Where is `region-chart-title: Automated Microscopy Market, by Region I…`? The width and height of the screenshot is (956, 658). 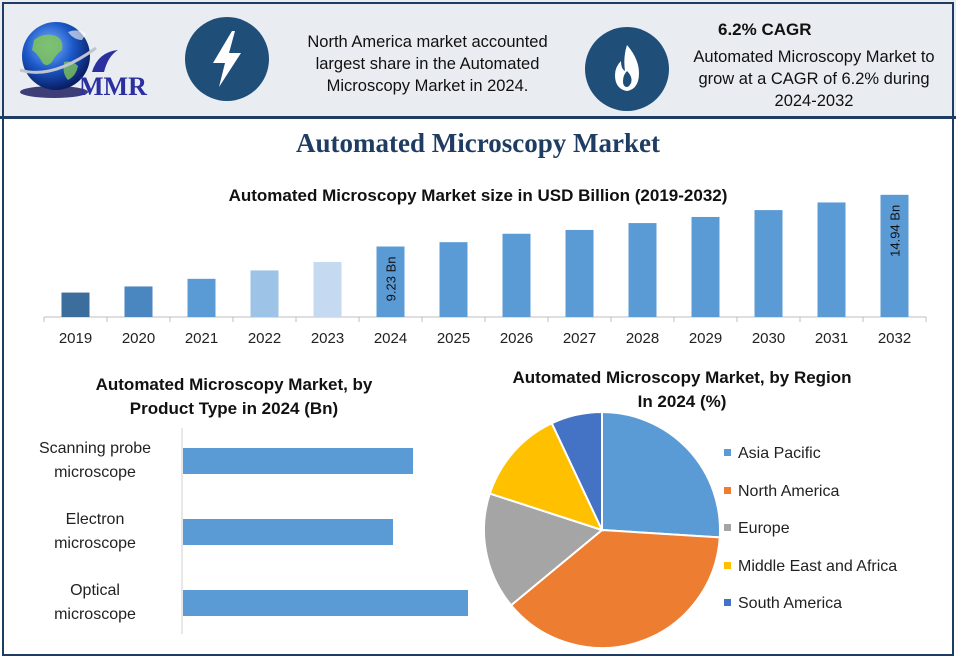 region-chart-title: Automated Microscopy Market, by Region I… is located at coordinates (682, 390).